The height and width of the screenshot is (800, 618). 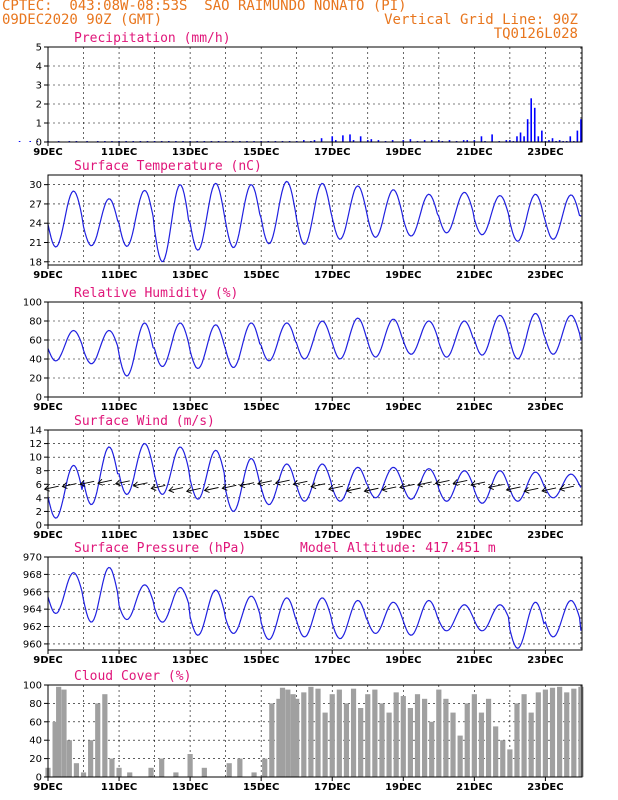 What do you see at coordinates (132, 676) in the screenshot?
I see `panel-title: Cloud Cover (%)` at bounding box center [132, 676].